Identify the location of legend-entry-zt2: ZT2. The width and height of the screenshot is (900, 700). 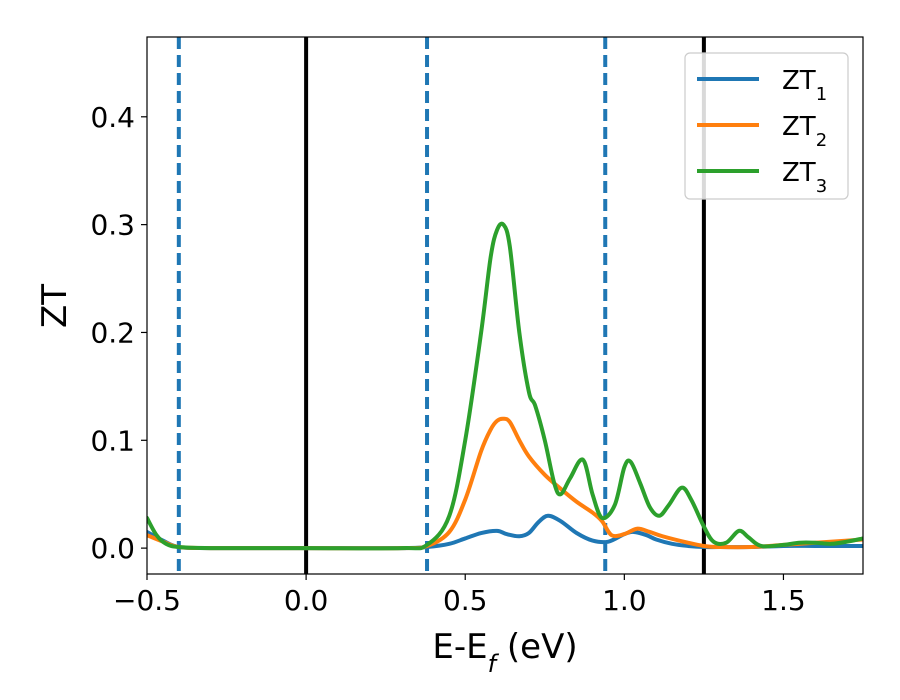
(804, 131).